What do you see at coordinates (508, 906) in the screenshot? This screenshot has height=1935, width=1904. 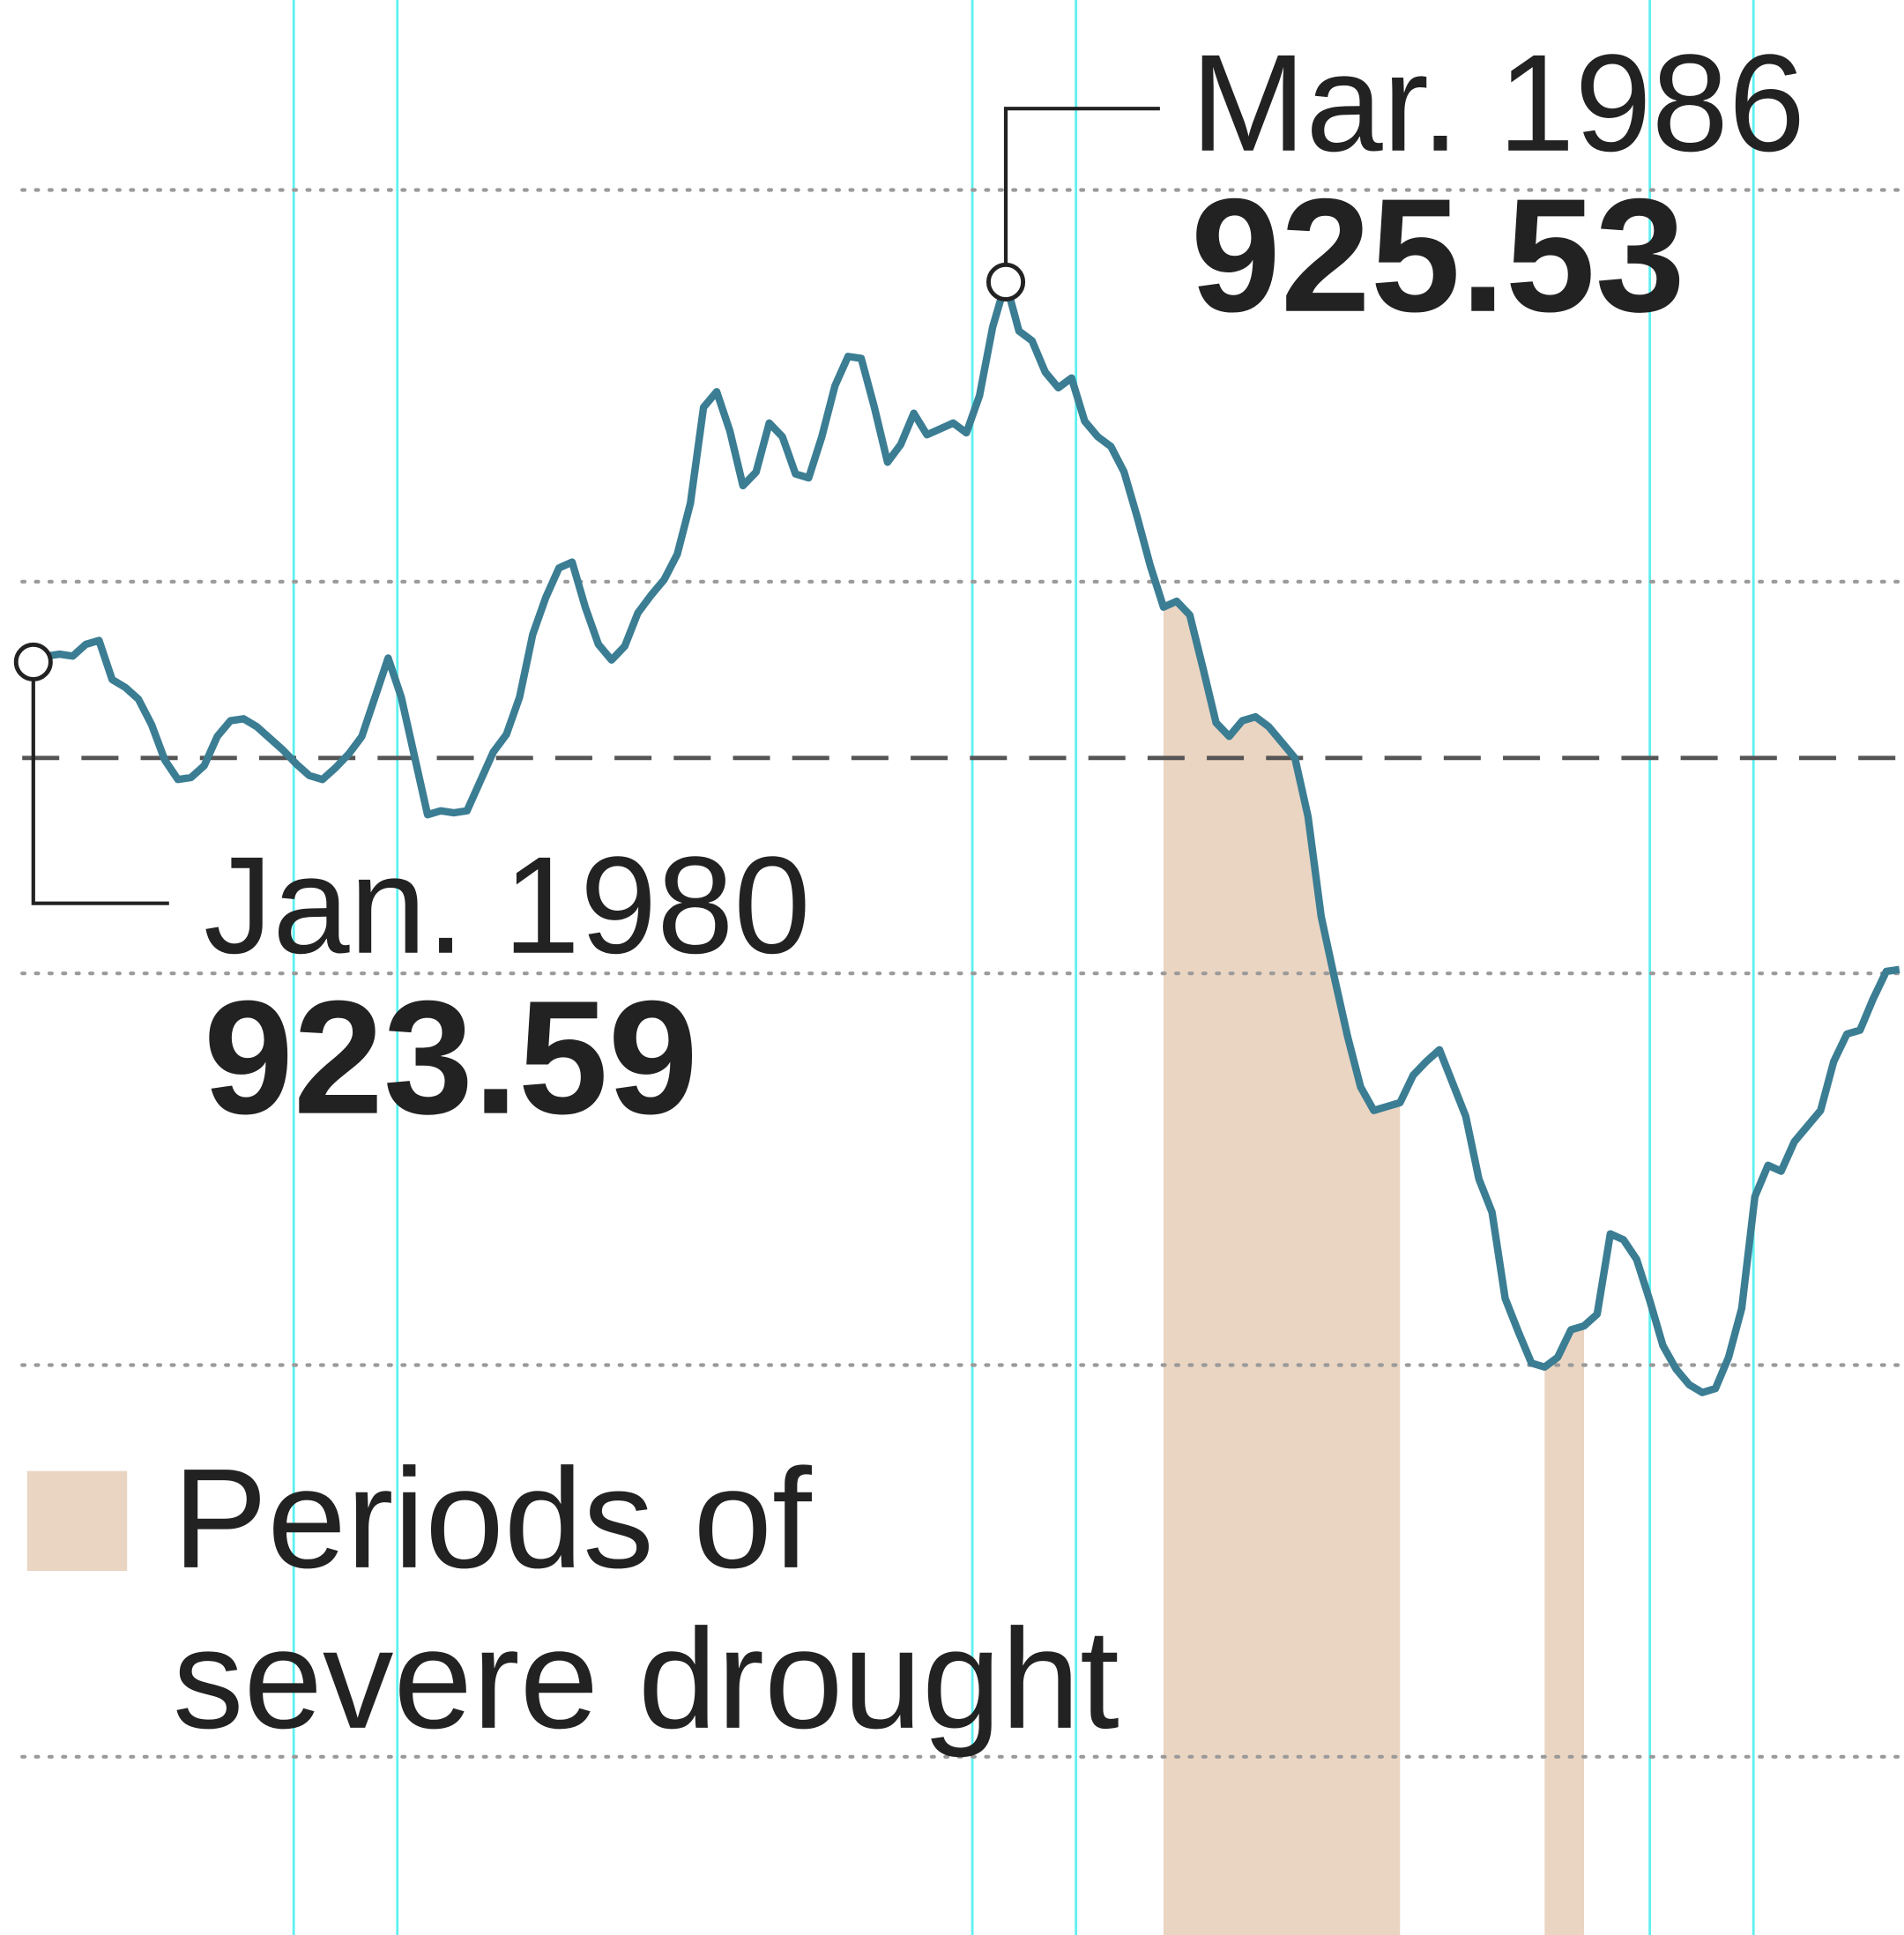 I see `annotation-label: Jan. 1980` at bounding box center [508, 906].